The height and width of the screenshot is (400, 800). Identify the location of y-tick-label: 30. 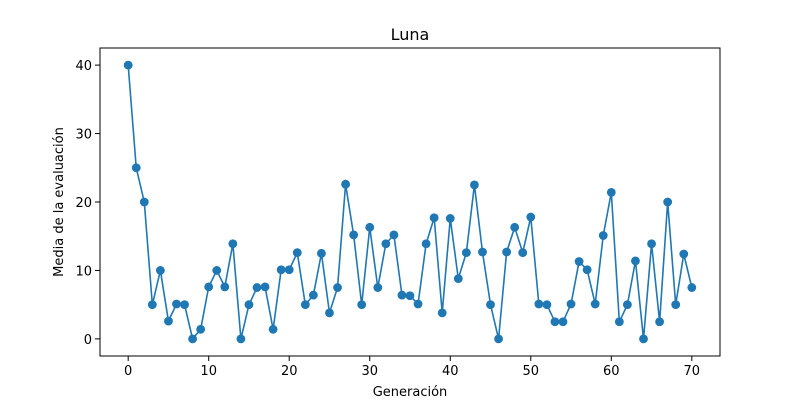
(83, 135).